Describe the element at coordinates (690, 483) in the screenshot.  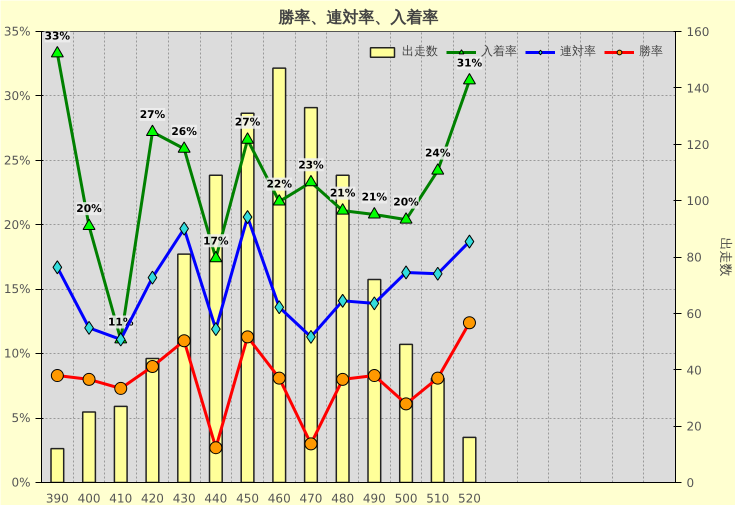
I see `y2-tick-label: 0` at that location.